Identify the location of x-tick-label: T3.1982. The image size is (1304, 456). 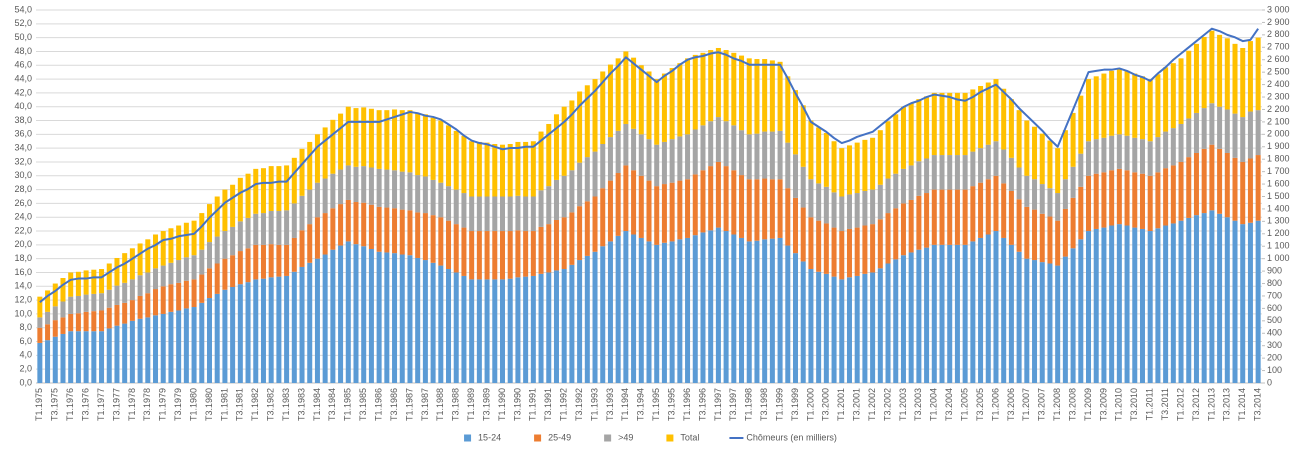
(271, 404).